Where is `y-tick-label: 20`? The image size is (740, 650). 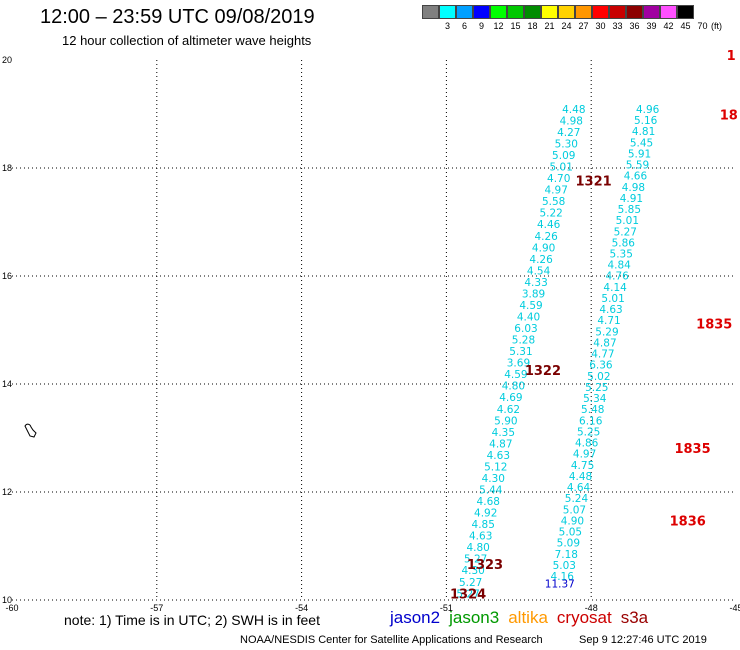
y-tick-label: 20 is located at coordinates (7, 60).